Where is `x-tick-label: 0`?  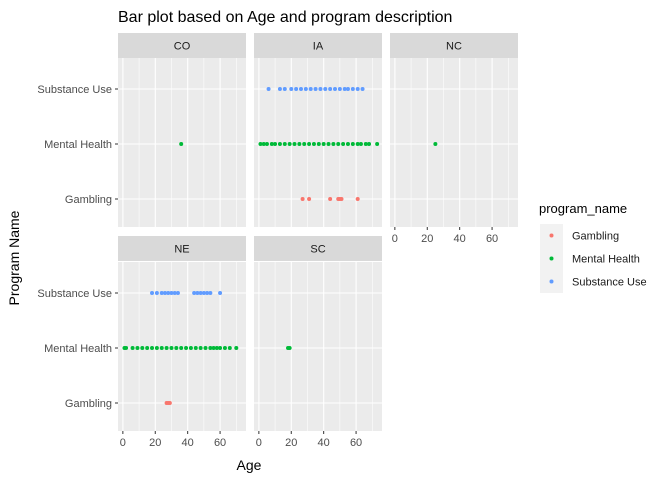 x-tick-label: 0 is located at coordinates (123, 443).